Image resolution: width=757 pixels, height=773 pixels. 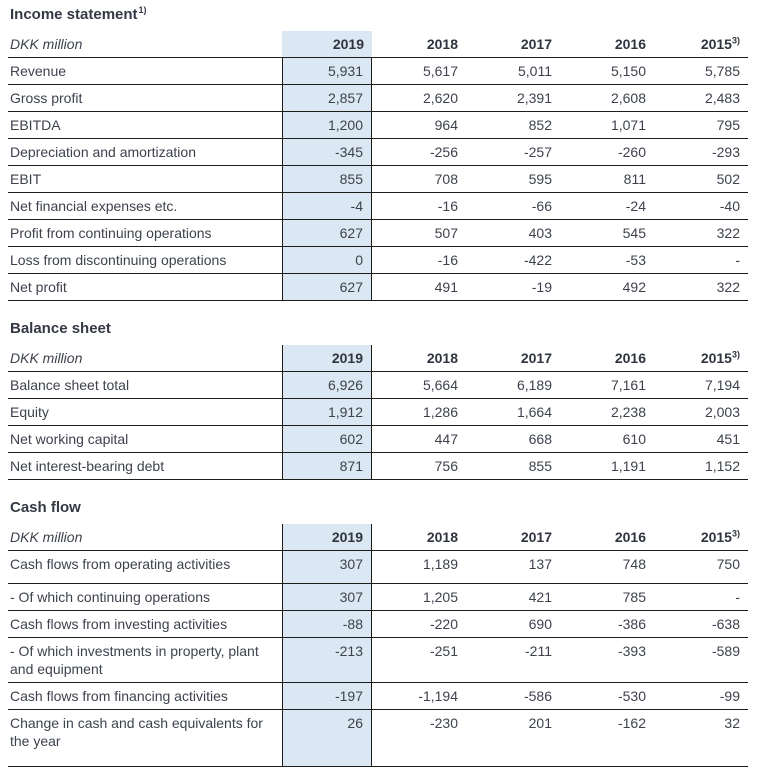 What do you see at coordinates (443, 152) in the screenshot?
I see `value-cell: -256` at bounding box center [443, 152].